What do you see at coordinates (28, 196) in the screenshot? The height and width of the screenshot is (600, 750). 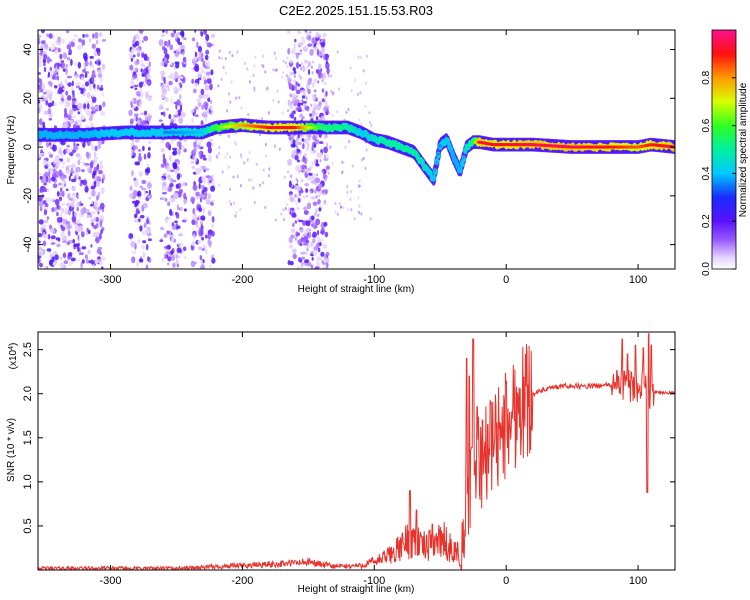 I see `heatmap-y-tick-label: -20` at bounding box center [28, 196].